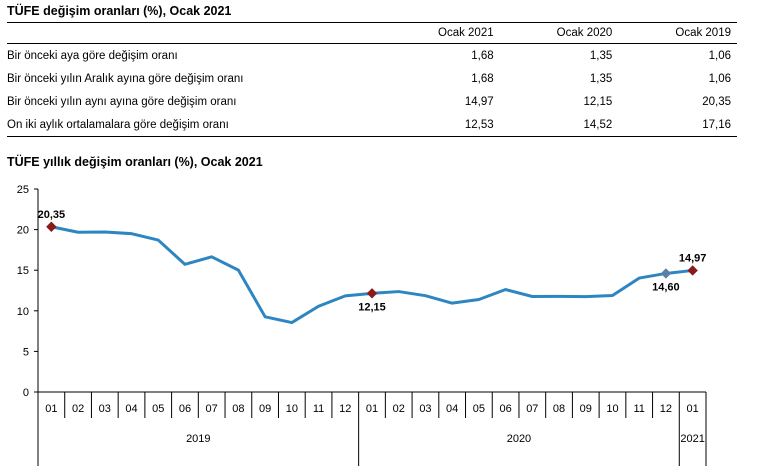 This screenshot has height=474, width=775. I want to click on cell-value: 17,16, so click(677, 125).